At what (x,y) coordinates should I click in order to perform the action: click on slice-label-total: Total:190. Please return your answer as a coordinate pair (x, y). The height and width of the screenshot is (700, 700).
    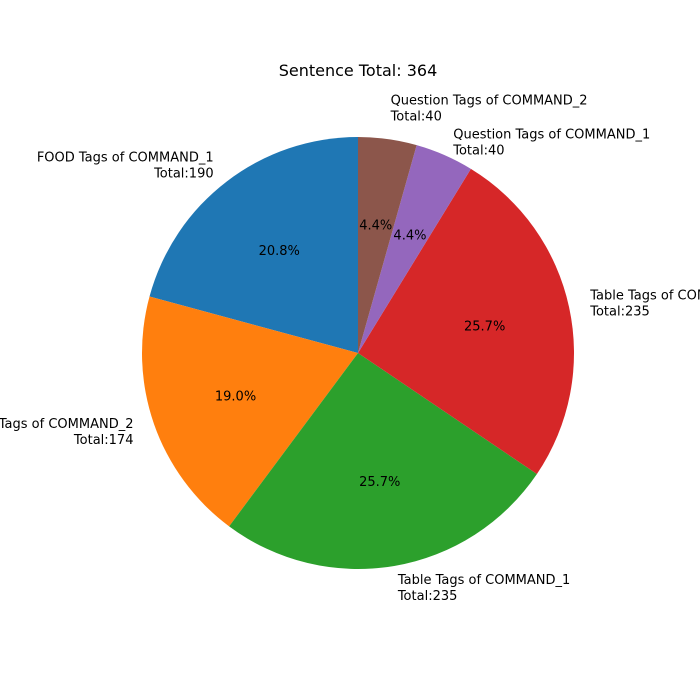
    Looking at the image, I should click on (183, 173).